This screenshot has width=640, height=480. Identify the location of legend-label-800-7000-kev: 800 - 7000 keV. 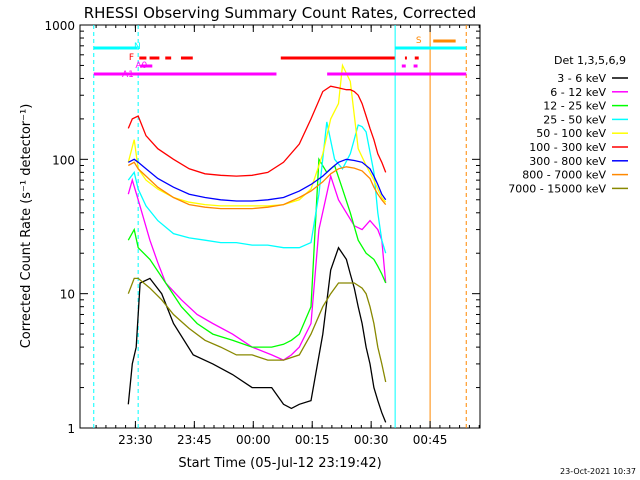
(564, 175).